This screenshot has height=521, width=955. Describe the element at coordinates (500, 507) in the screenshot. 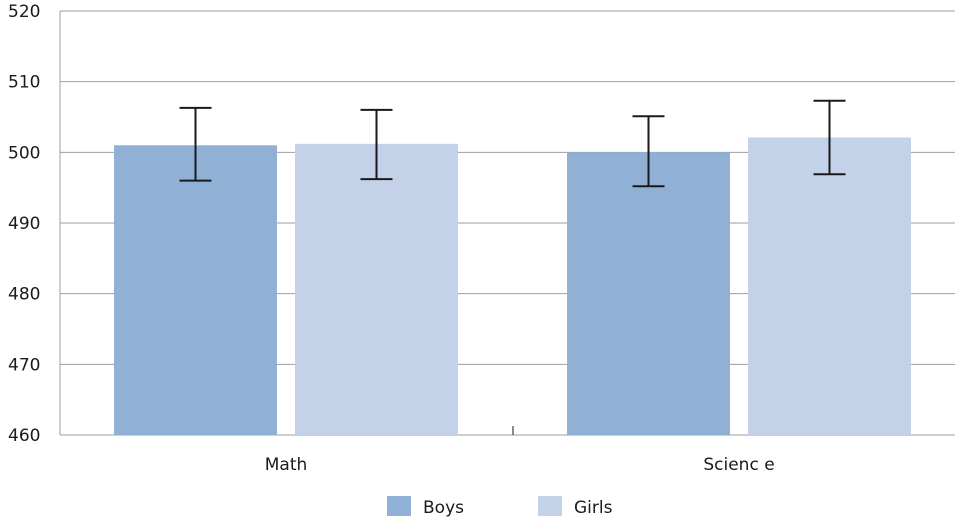

I see `legend: Boys Girls` at that location.